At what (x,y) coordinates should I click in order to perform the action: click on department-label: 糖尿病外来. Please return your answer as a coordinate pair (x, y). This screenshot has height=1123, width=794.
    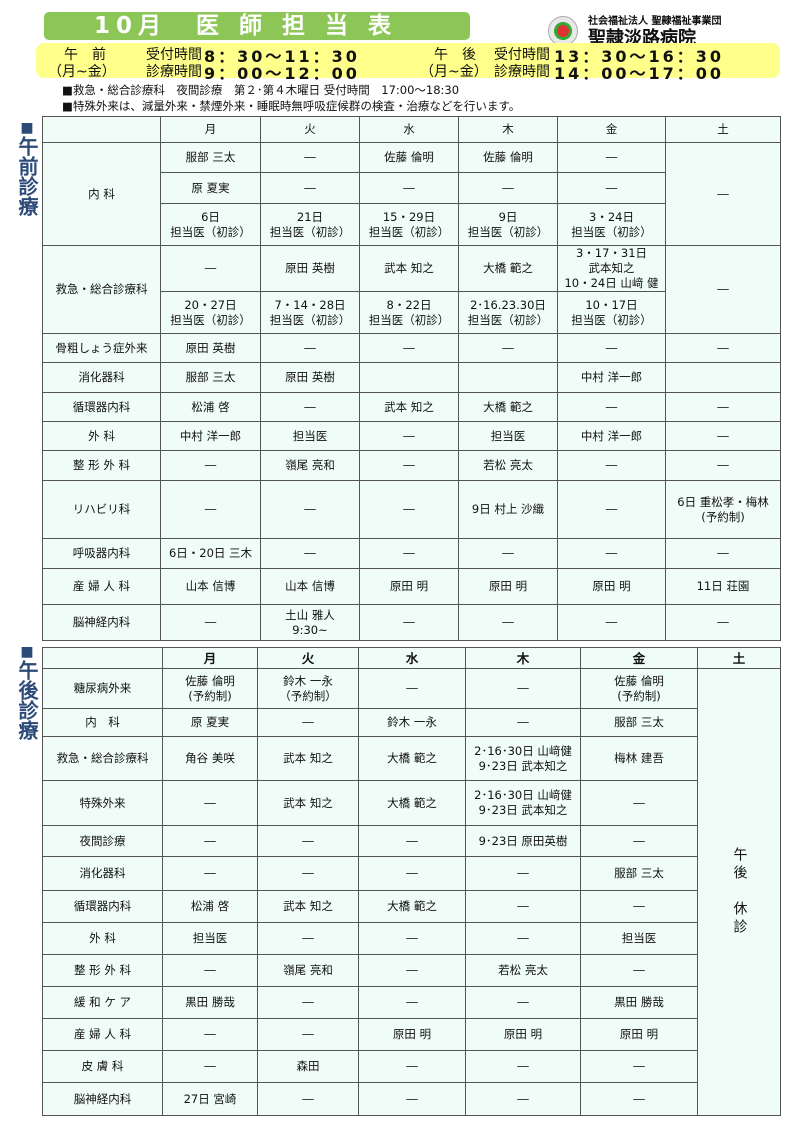
    Looking at the image, I should click on (102, 688).